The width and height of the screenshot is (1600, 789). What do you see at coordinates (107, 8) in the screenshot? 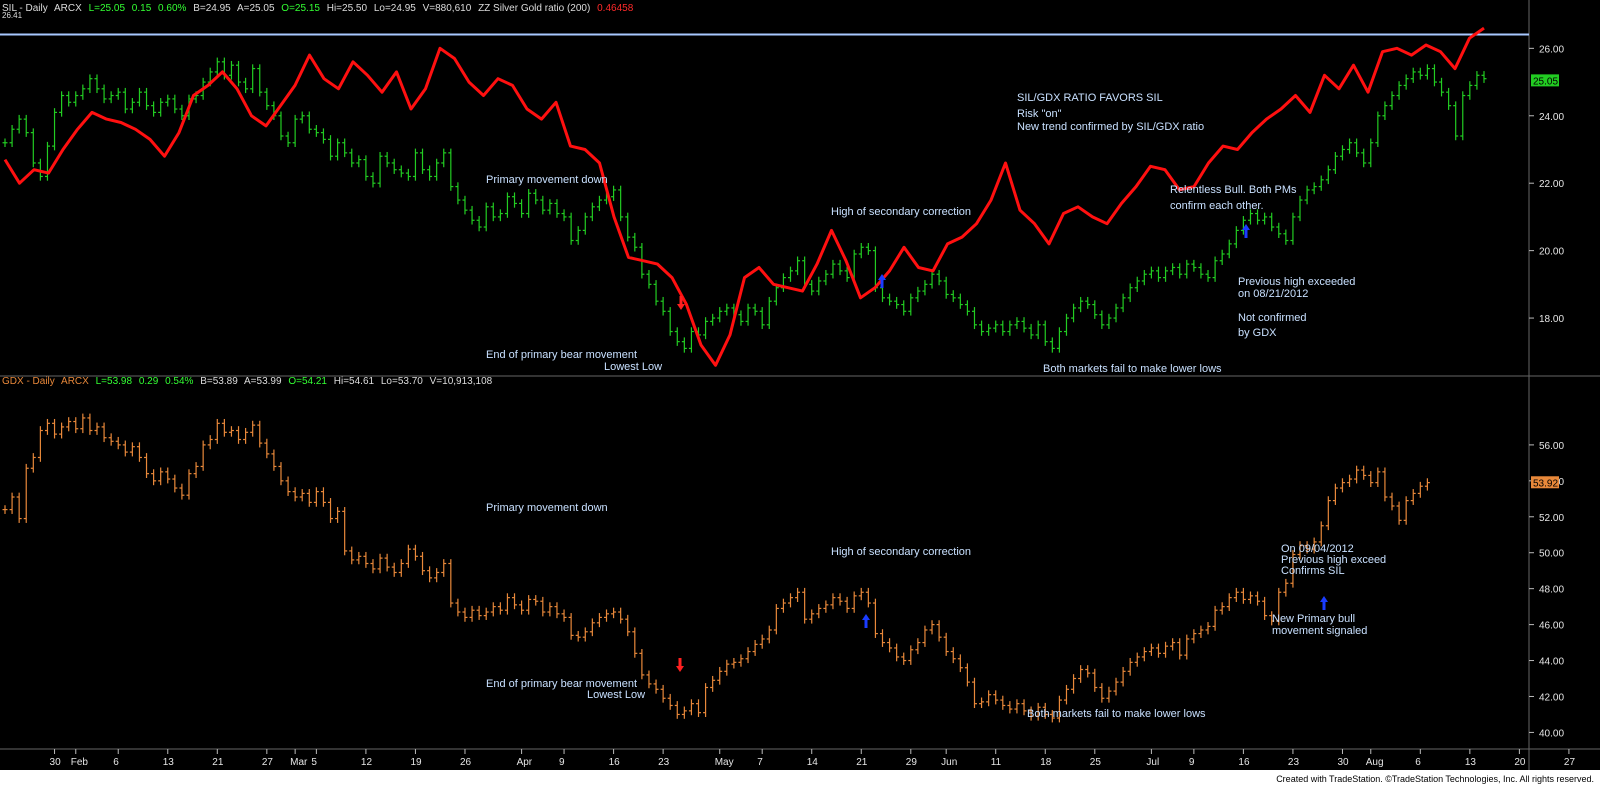
I see `sil-last: L=25.05` at bounding box center [107, 8].